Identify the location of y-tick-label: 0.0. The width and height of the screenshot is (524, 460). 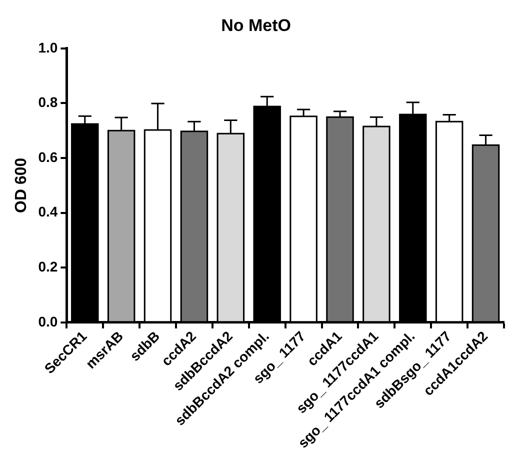
(48, 321).